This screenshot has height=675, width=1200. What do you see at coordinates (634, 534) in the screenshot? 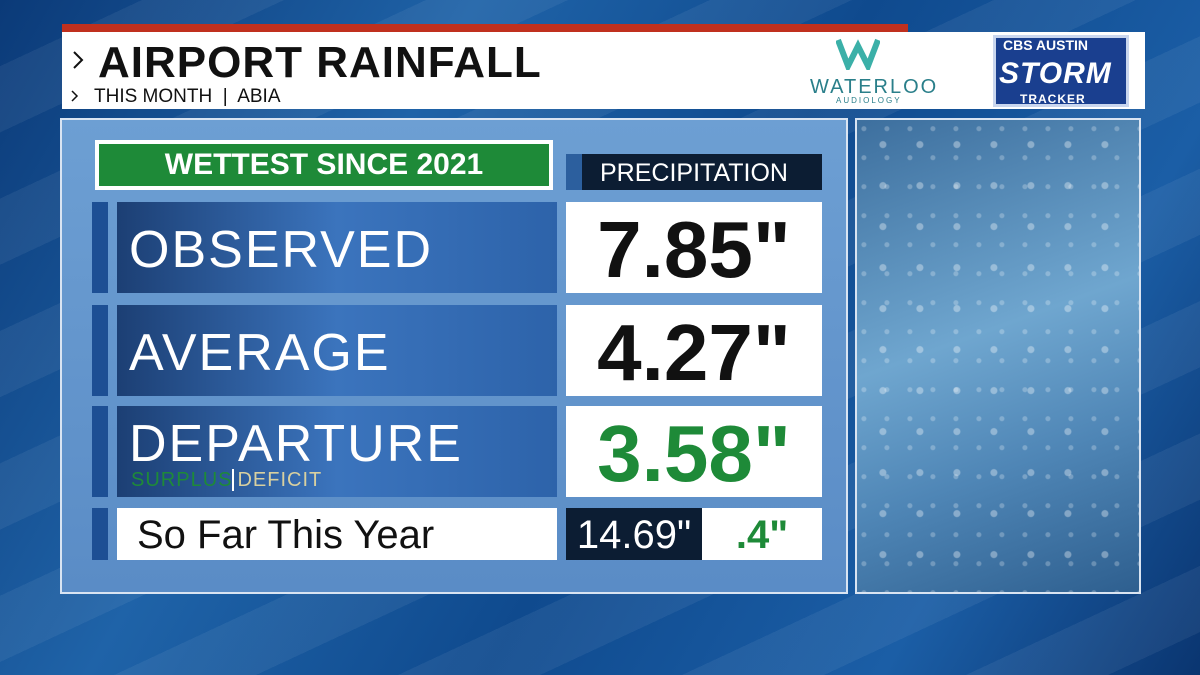
I see `year-total: 14.69"` at bounding box center [634, 534].